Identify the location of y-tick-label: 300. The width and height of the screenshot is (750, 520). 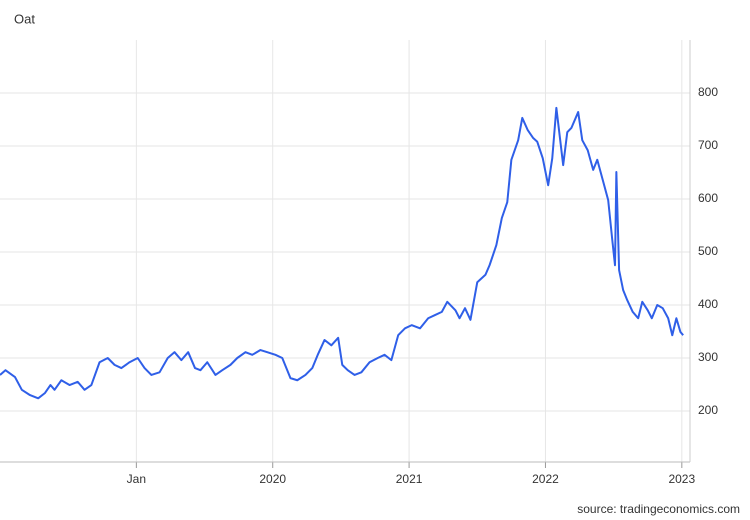
(708, 357).